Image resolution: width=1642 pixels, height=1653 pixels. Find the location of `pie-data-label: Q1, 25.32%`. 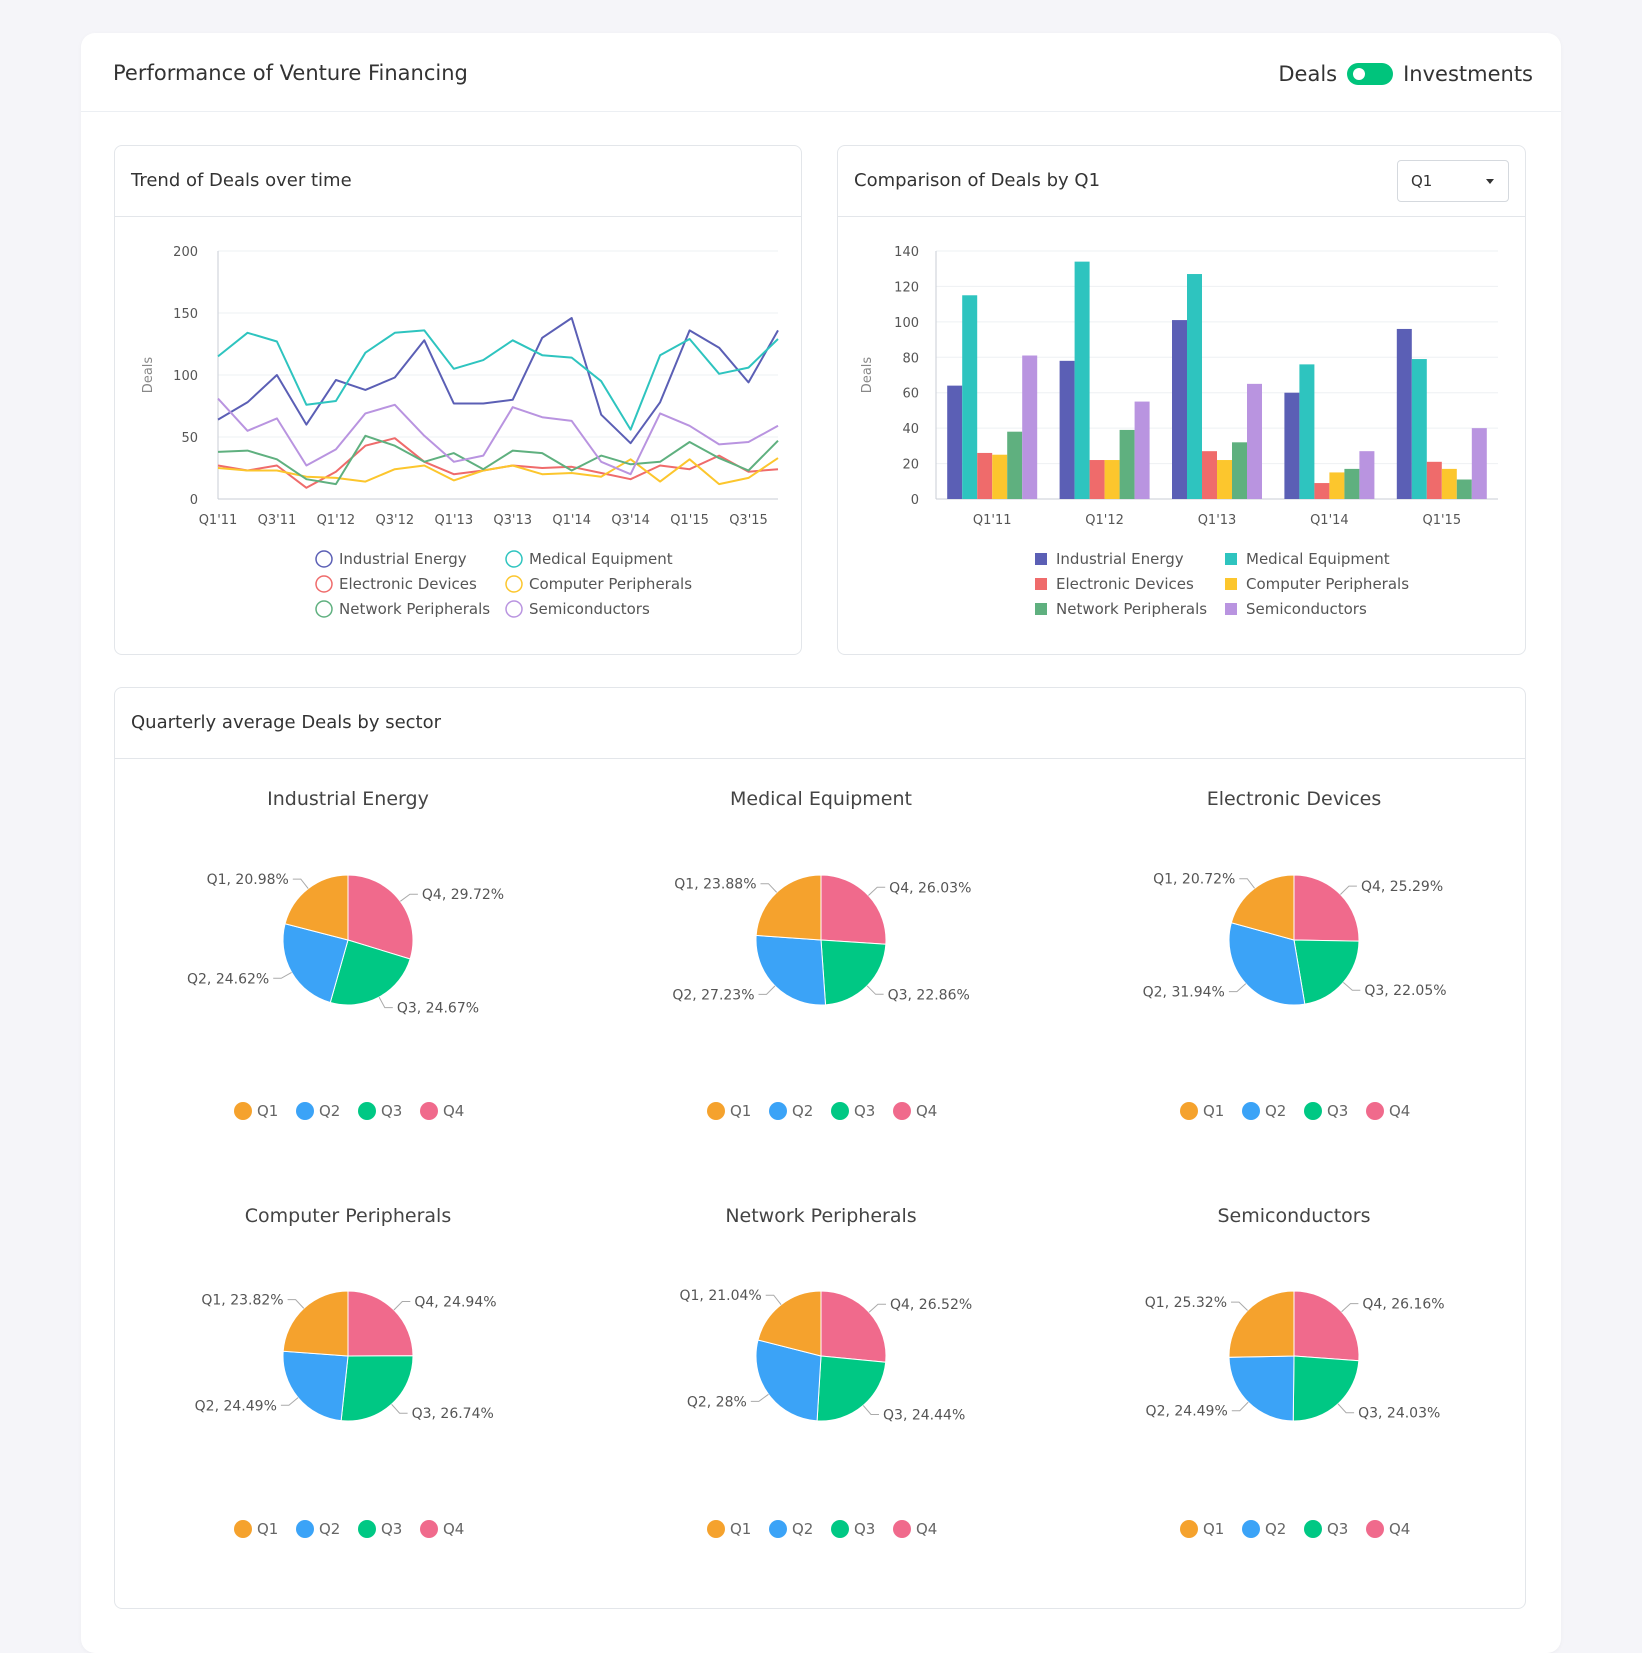

pie-data-label: Q1, 25.32% is located at coordinates (1186, 1303).